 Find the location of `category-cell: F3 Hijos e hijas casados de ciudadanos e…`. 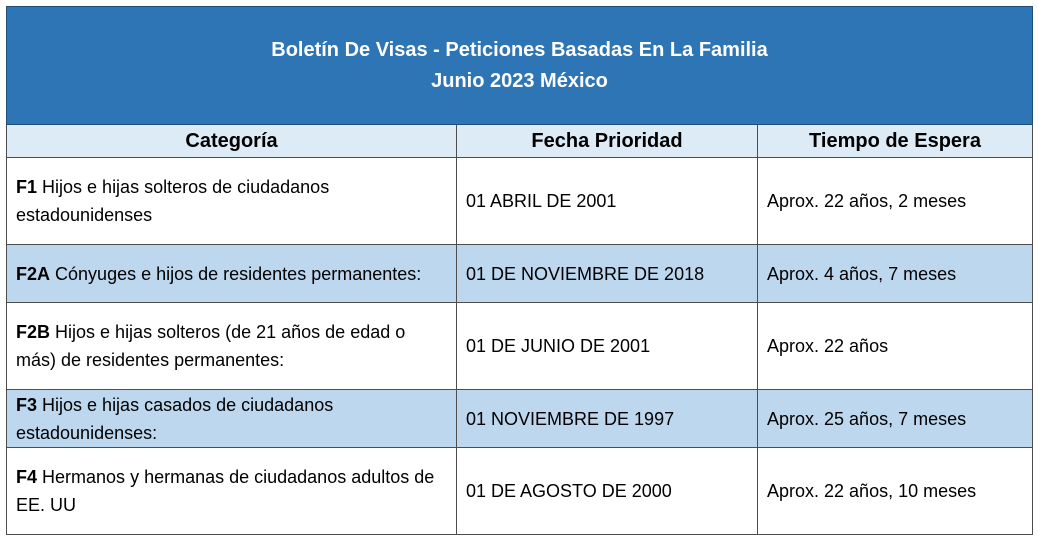

category-cell: F3 Hijos e hijas casados de ciudadanos e… is located at coordinates (231, 418).